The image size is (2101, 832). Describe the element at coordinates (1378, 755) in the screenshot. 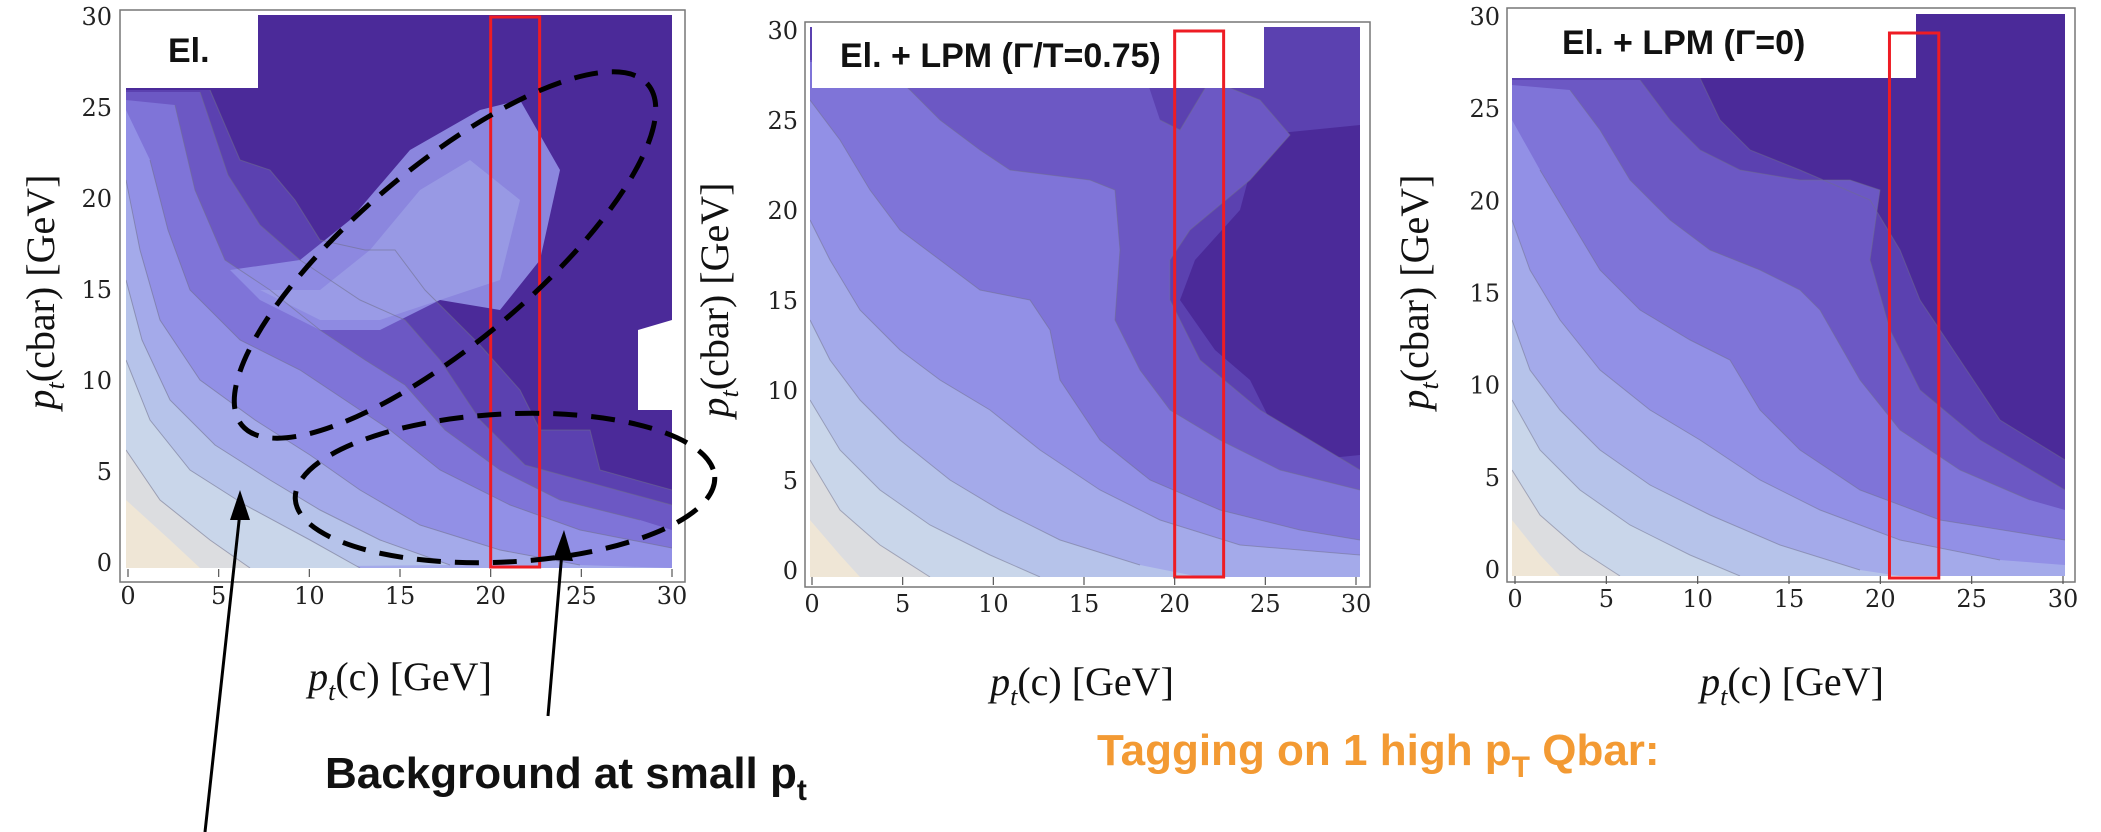

I see `tagging-annotation: Tagging on 1 high pT Qbar:` at that location.